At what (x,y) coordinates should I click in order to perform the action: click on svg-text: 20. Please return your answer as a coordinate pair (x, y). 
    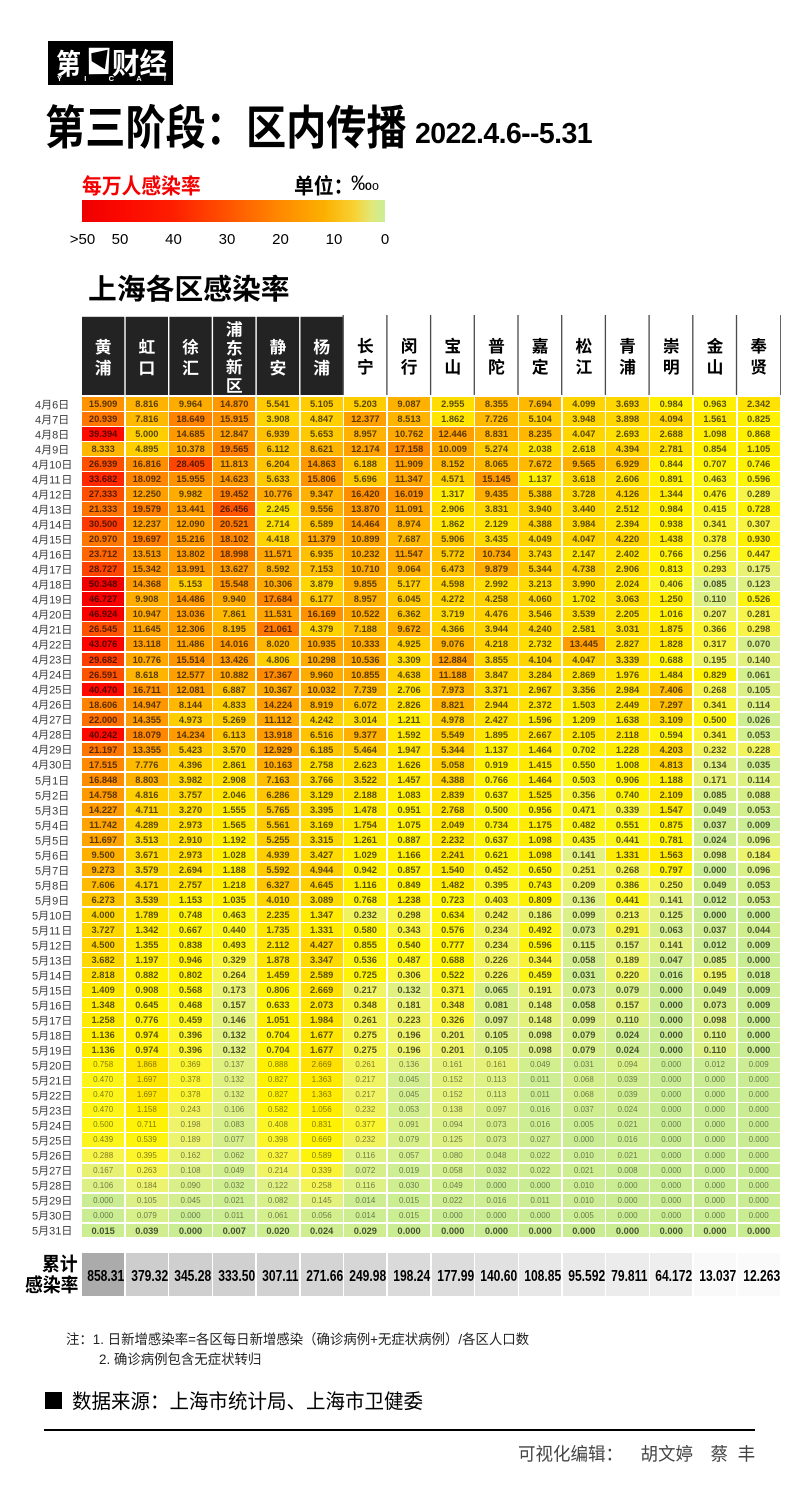
    Looking at the image, I should click on (55, 1067).